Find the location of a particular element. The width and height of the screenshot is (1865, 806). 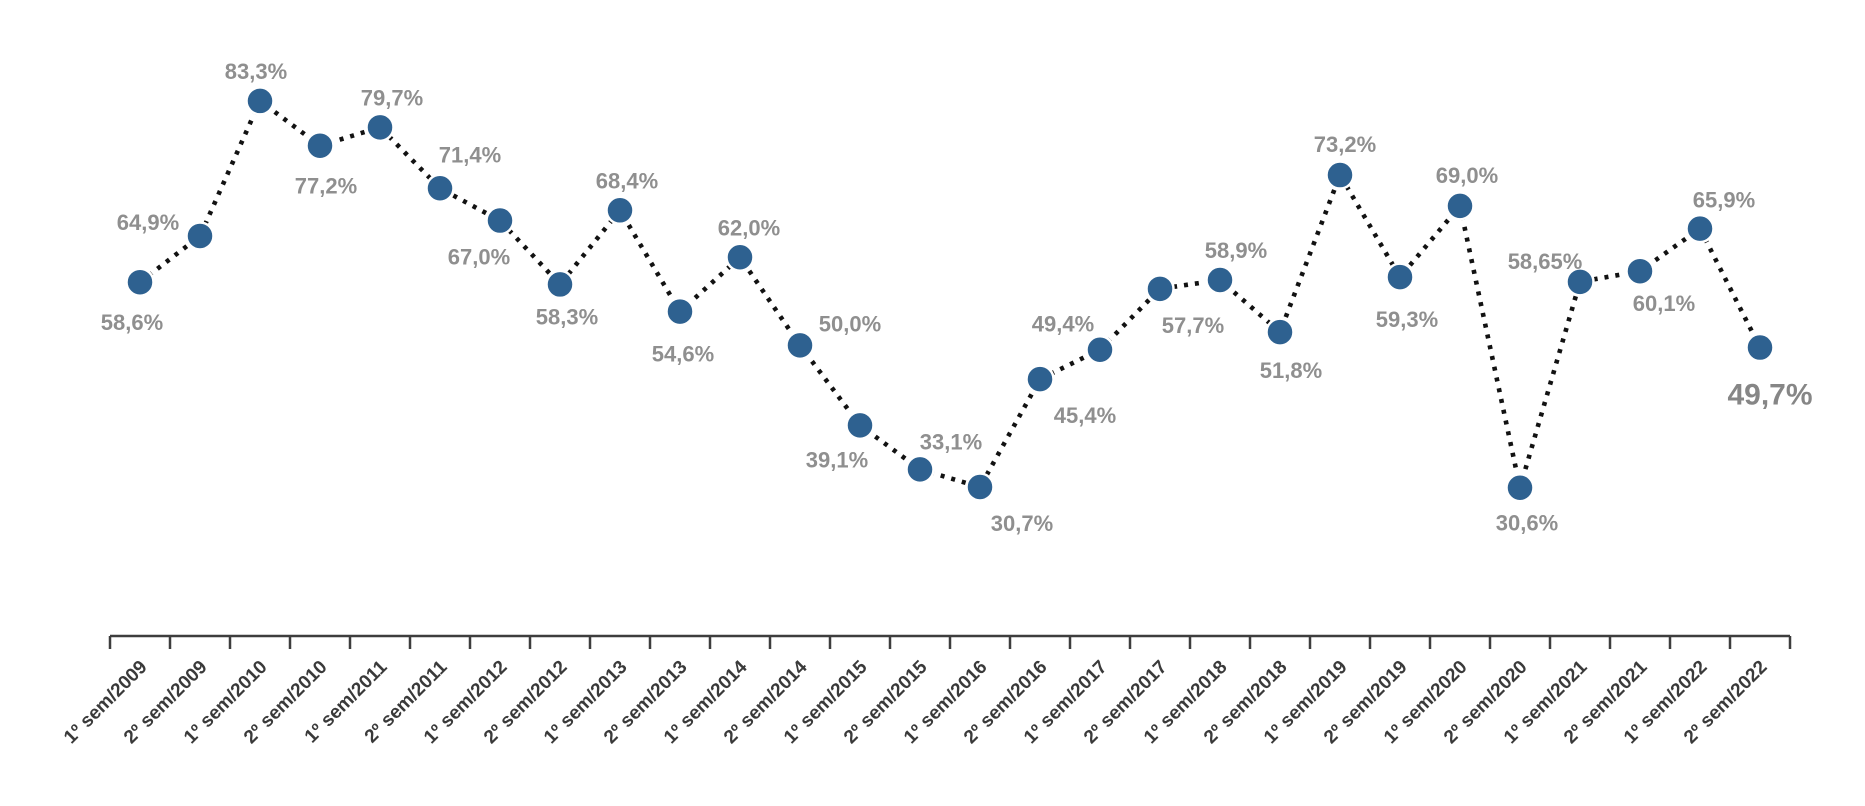

data-point-label: 71,4% is located at coordinates (470, 154).